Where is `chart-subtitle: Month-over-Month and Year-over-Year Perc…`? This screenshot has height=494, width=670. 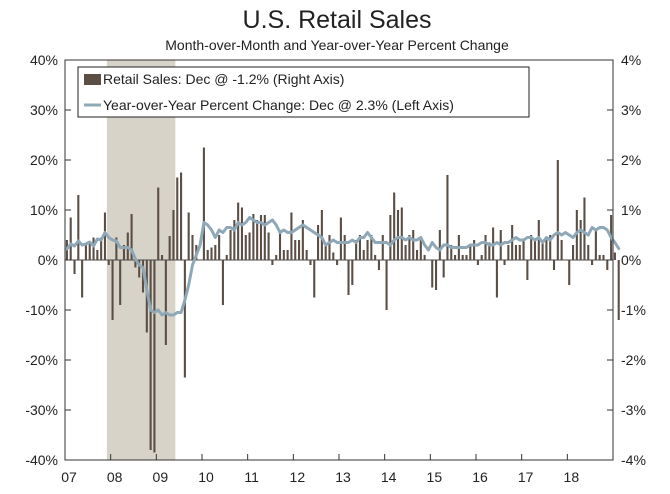
chart-subtitle: Month-over-Month and Year-over-Year Perc… is located at coordinates (337, 45).